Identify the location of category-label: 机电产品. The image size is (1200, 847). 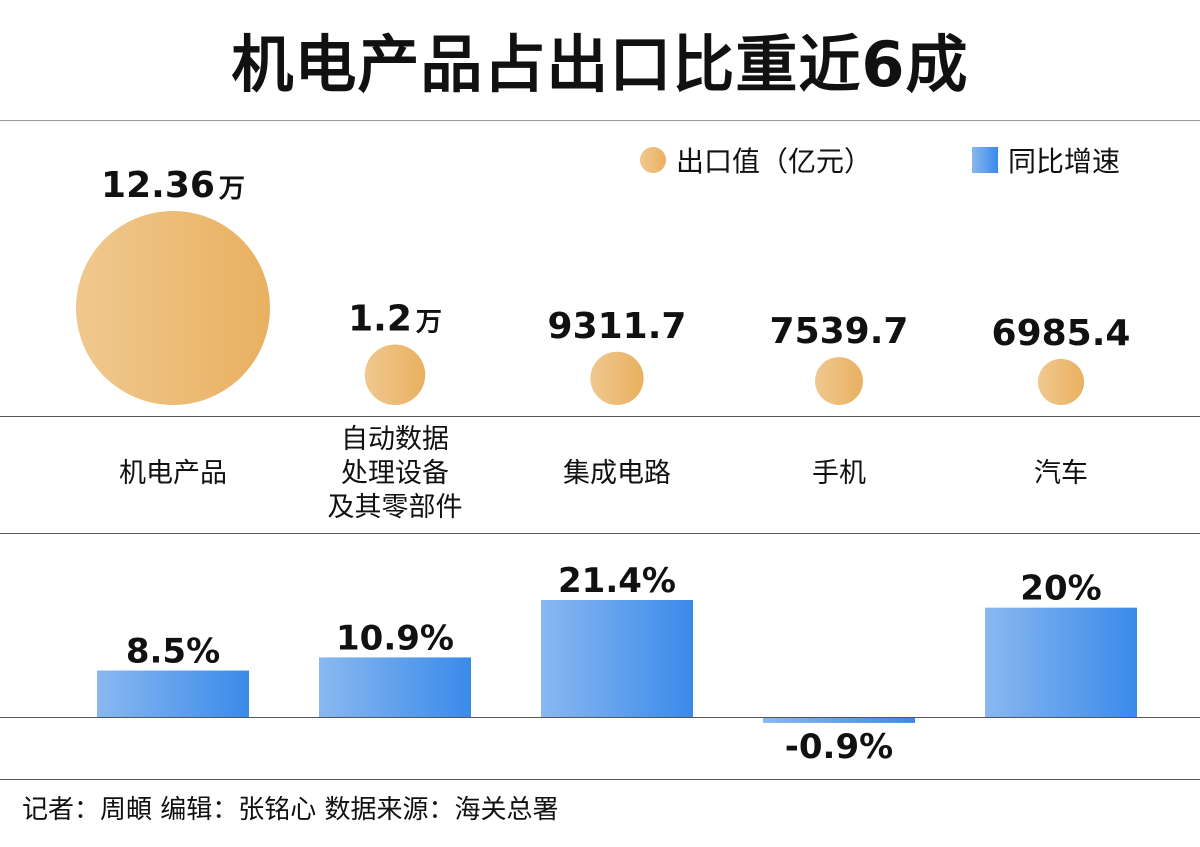
(173, 474).